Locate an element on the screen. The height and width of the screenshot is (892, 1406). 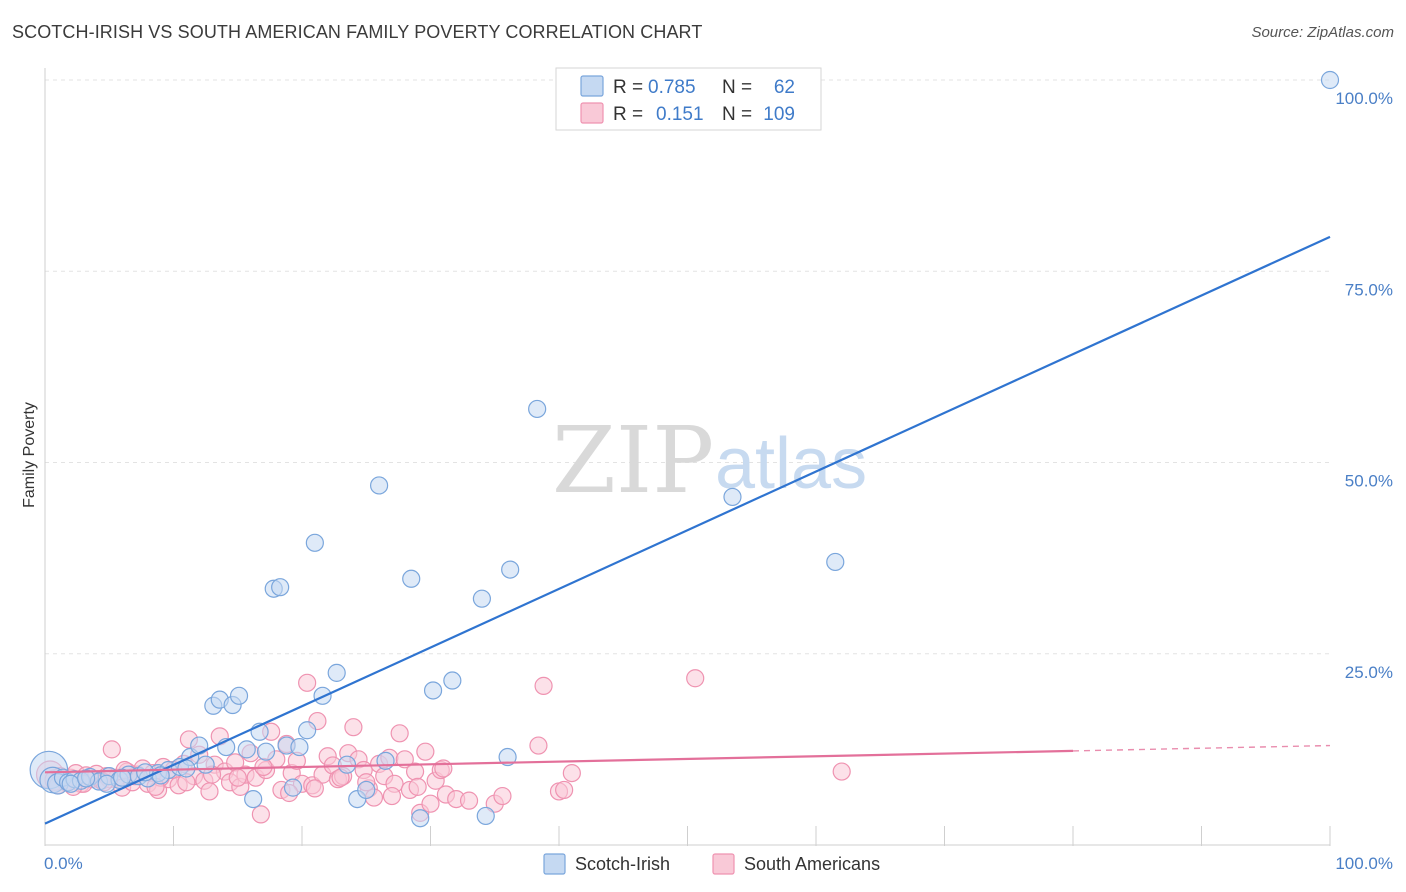
legend-n-value: 109 is located at coordinates (779, 114).